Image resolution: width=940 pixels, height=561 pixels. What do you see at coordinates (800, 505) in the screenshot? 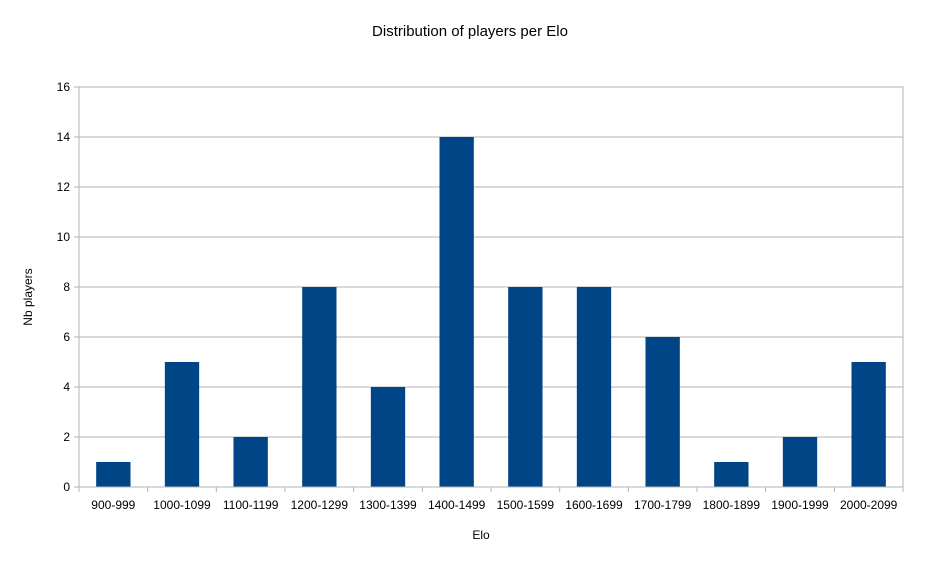
I see `x-tick-label: 1900-1999` at bounding box center [800, 505].